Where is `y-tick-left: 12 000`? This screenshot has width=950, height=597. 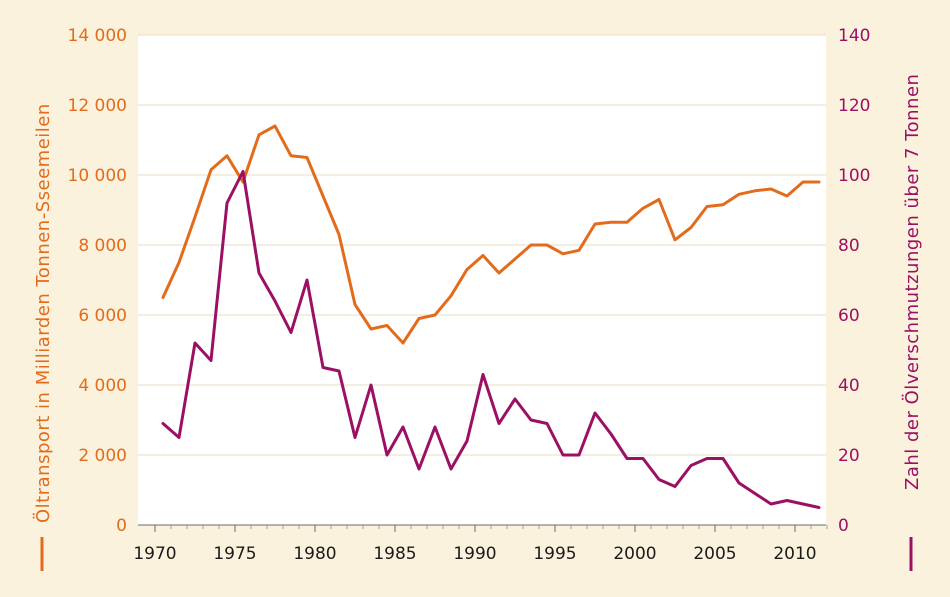 y-tick-left: 12 000 is located at coordinates (97, 106).